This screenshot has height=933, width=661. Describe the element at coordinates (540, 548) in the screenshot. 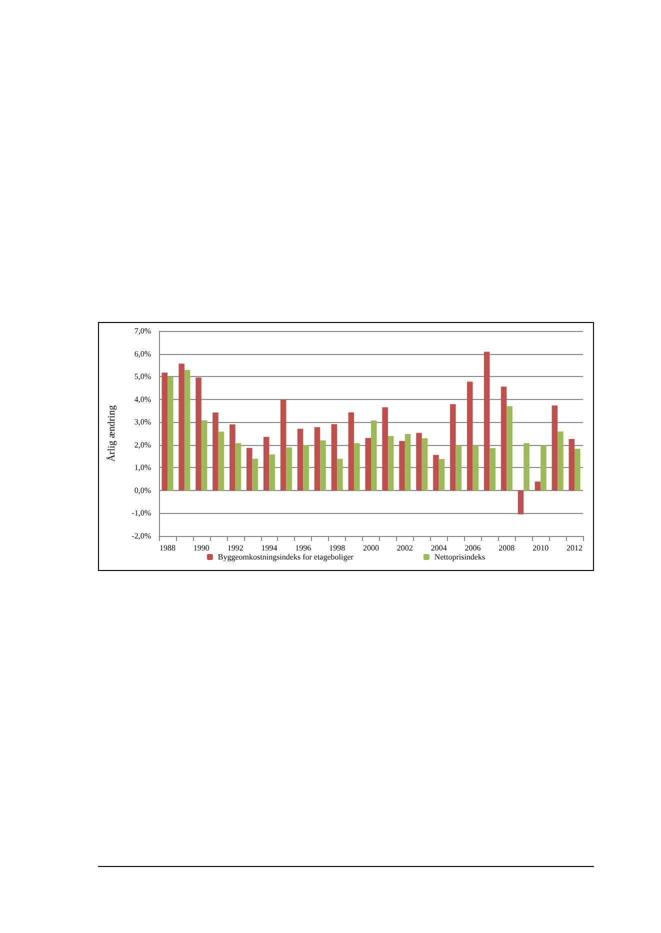

I see `x-tick-label: 2010` at that location.